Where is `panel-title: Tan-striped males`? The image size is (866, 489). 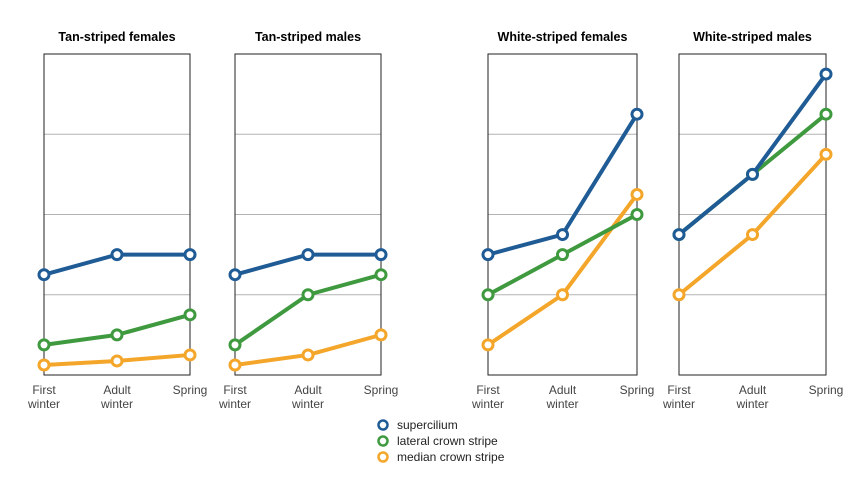 panel-title: Tan-striped males is located at coordinates (308, 37).